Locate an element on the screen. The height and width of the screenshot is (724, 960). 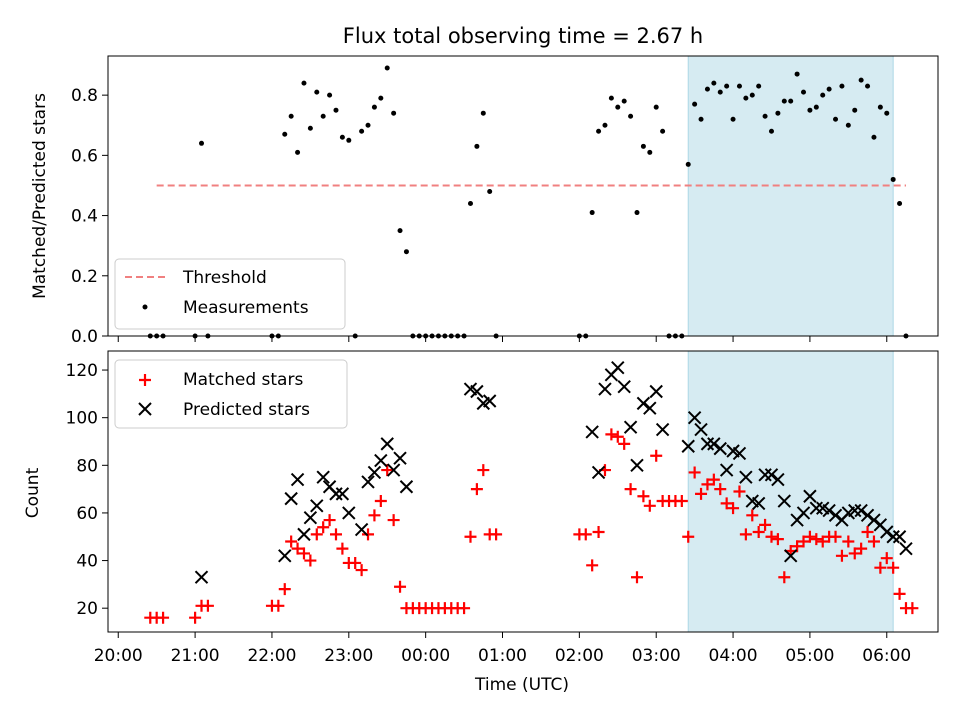
x-tick-label: 23:00 is located at coordinates (348, 656).